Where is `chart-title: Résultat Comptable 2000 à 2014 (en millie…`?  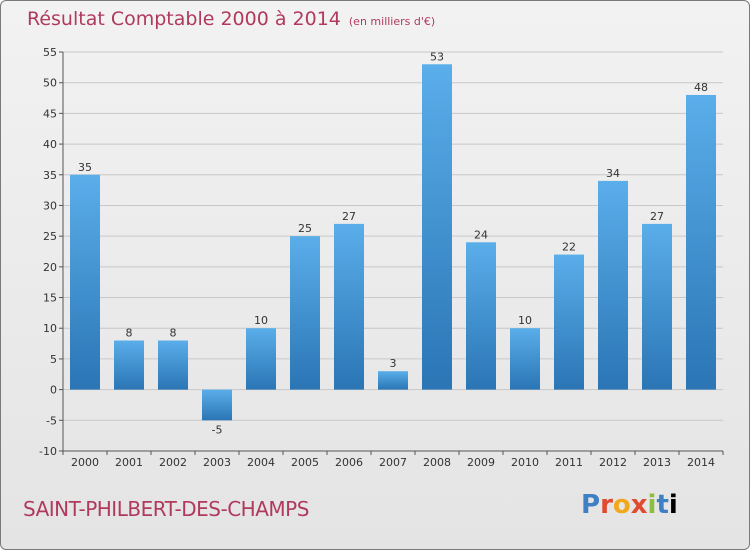
chart-title: Résultat Comptable 2000 à 2014 (en millie… is located at coordinates (231, 19).